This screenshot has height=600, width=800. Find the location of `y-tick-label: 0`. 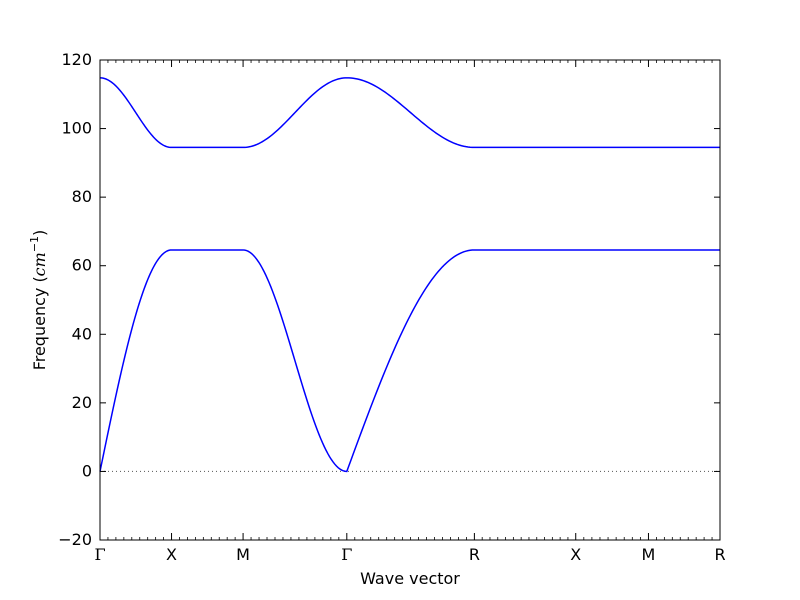

y-tick-label: 0 is located at coordinates (87, 470).